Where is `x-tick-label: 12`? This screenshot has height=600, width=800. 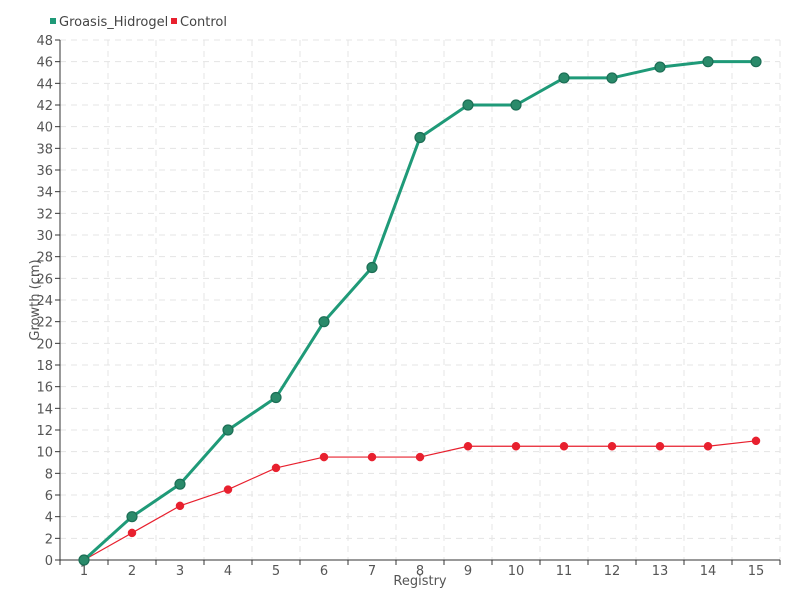 x-tick-label: 12 is located at coordinates (612, 571).